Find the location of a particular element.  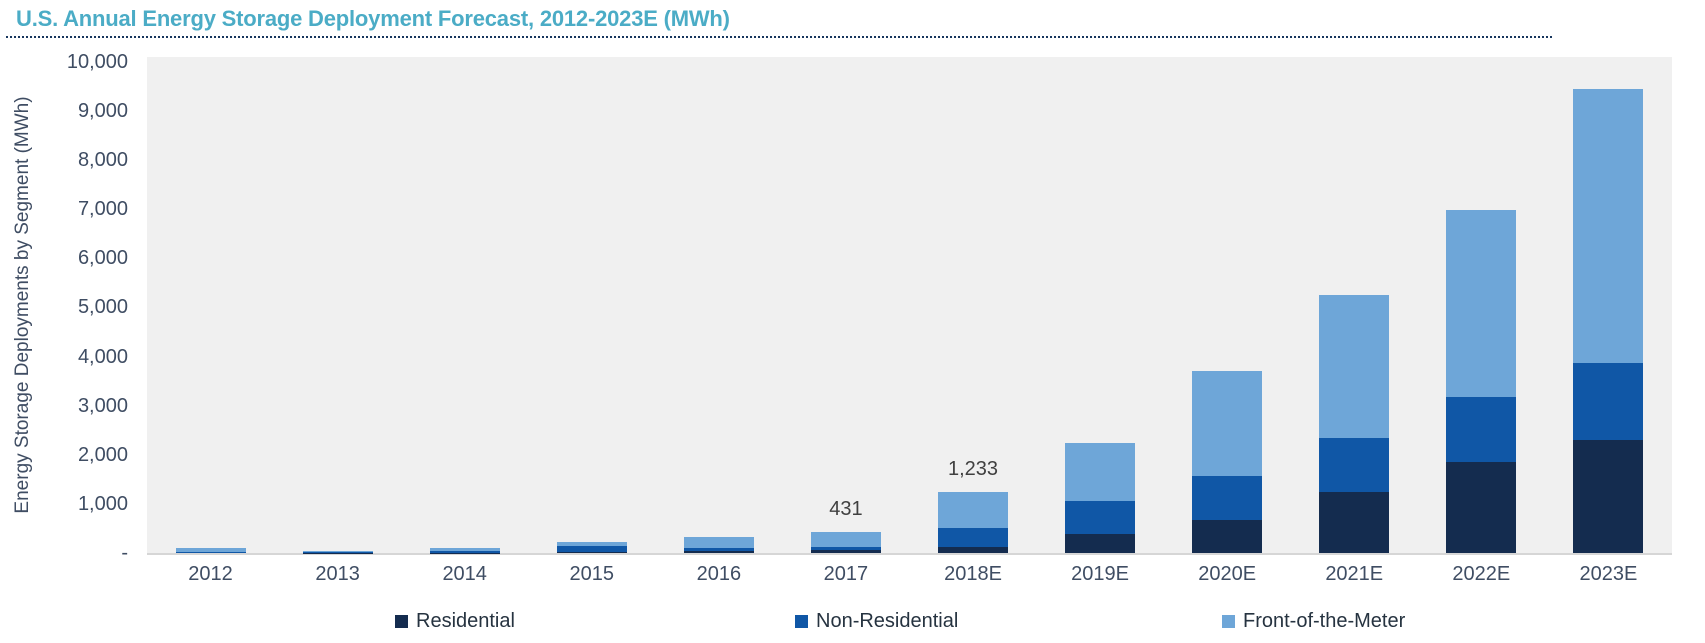

bar-segment-residential-2019E is located at coordinates (1100, 543).